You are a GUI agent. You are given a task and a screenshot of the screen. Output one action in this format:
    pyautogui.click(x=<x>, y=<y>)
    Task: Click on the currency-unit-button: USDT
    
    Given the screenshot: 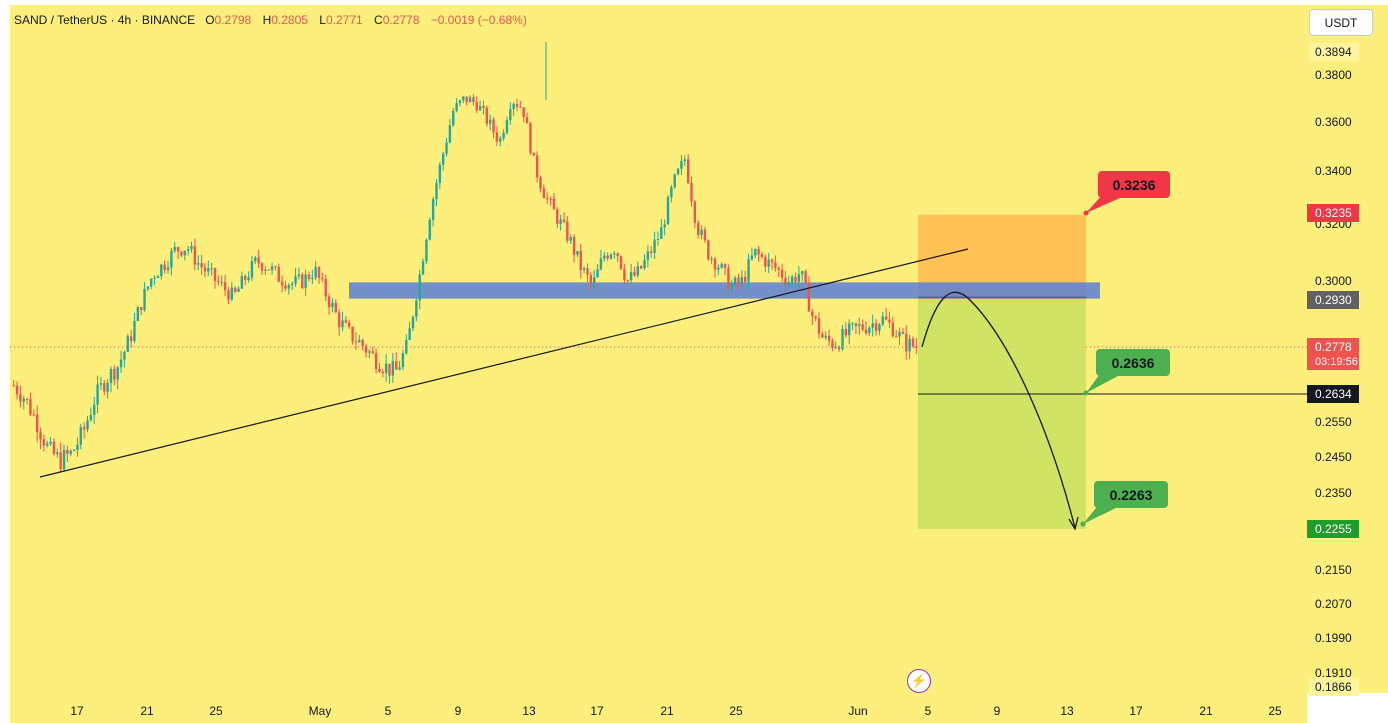 What is the action you would take?
    pyautogui.click(x=1341, y=22)
    